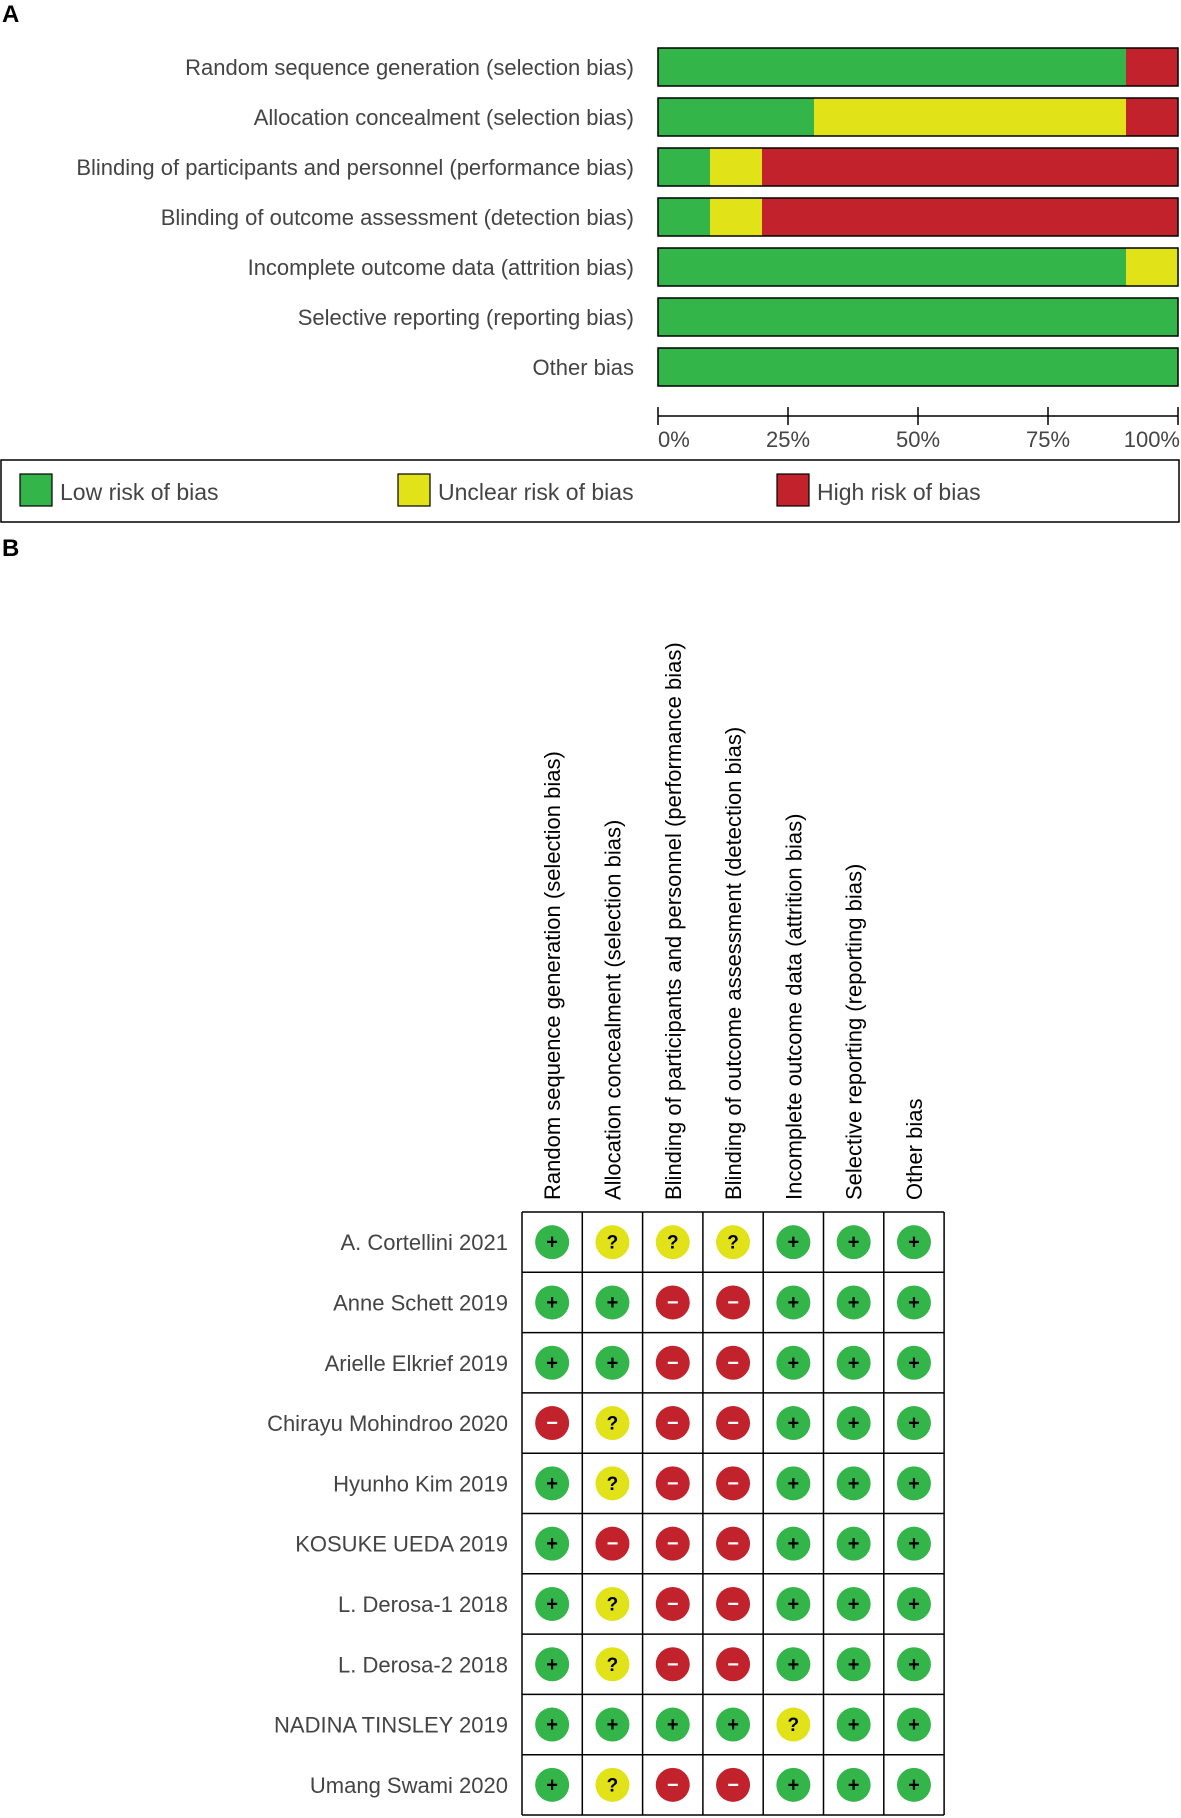 The image size is (1181, 1818). What do you see at coordinates (918, 429) in the screenshot?
I see `panel-a-x-axis: 0% 25% 50% 75% 100%` at bounding box center [918, 429].